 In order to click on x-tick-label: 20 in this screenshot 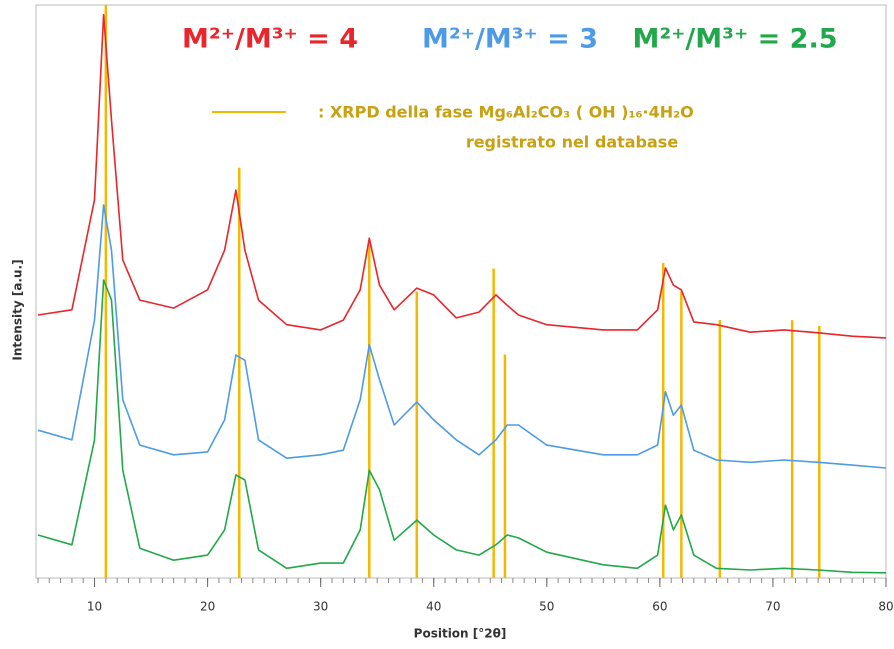, I will do `click(207, 607)`.